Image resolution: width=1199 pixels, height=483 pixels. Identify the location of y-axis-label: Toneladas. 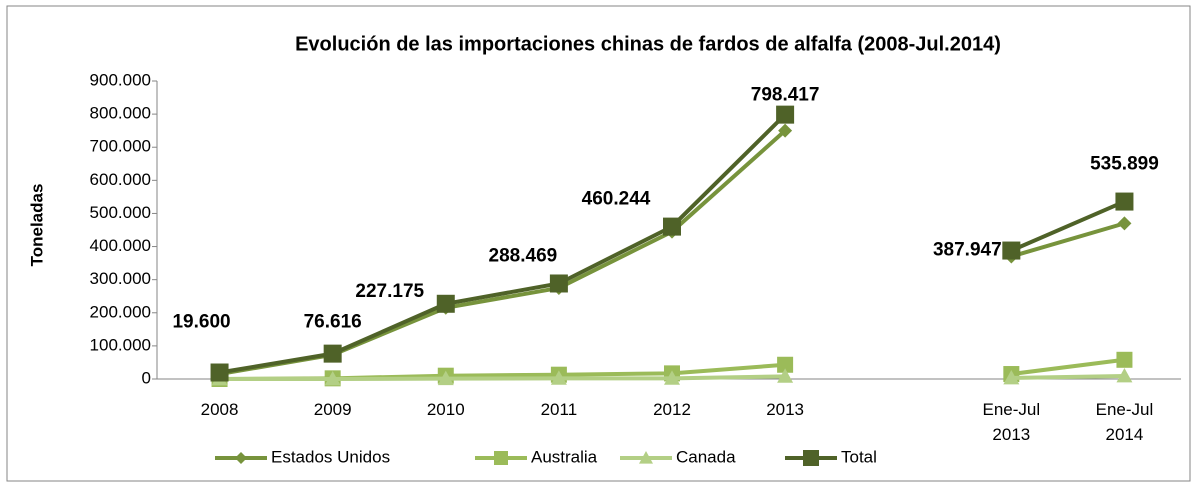
(36, 225).